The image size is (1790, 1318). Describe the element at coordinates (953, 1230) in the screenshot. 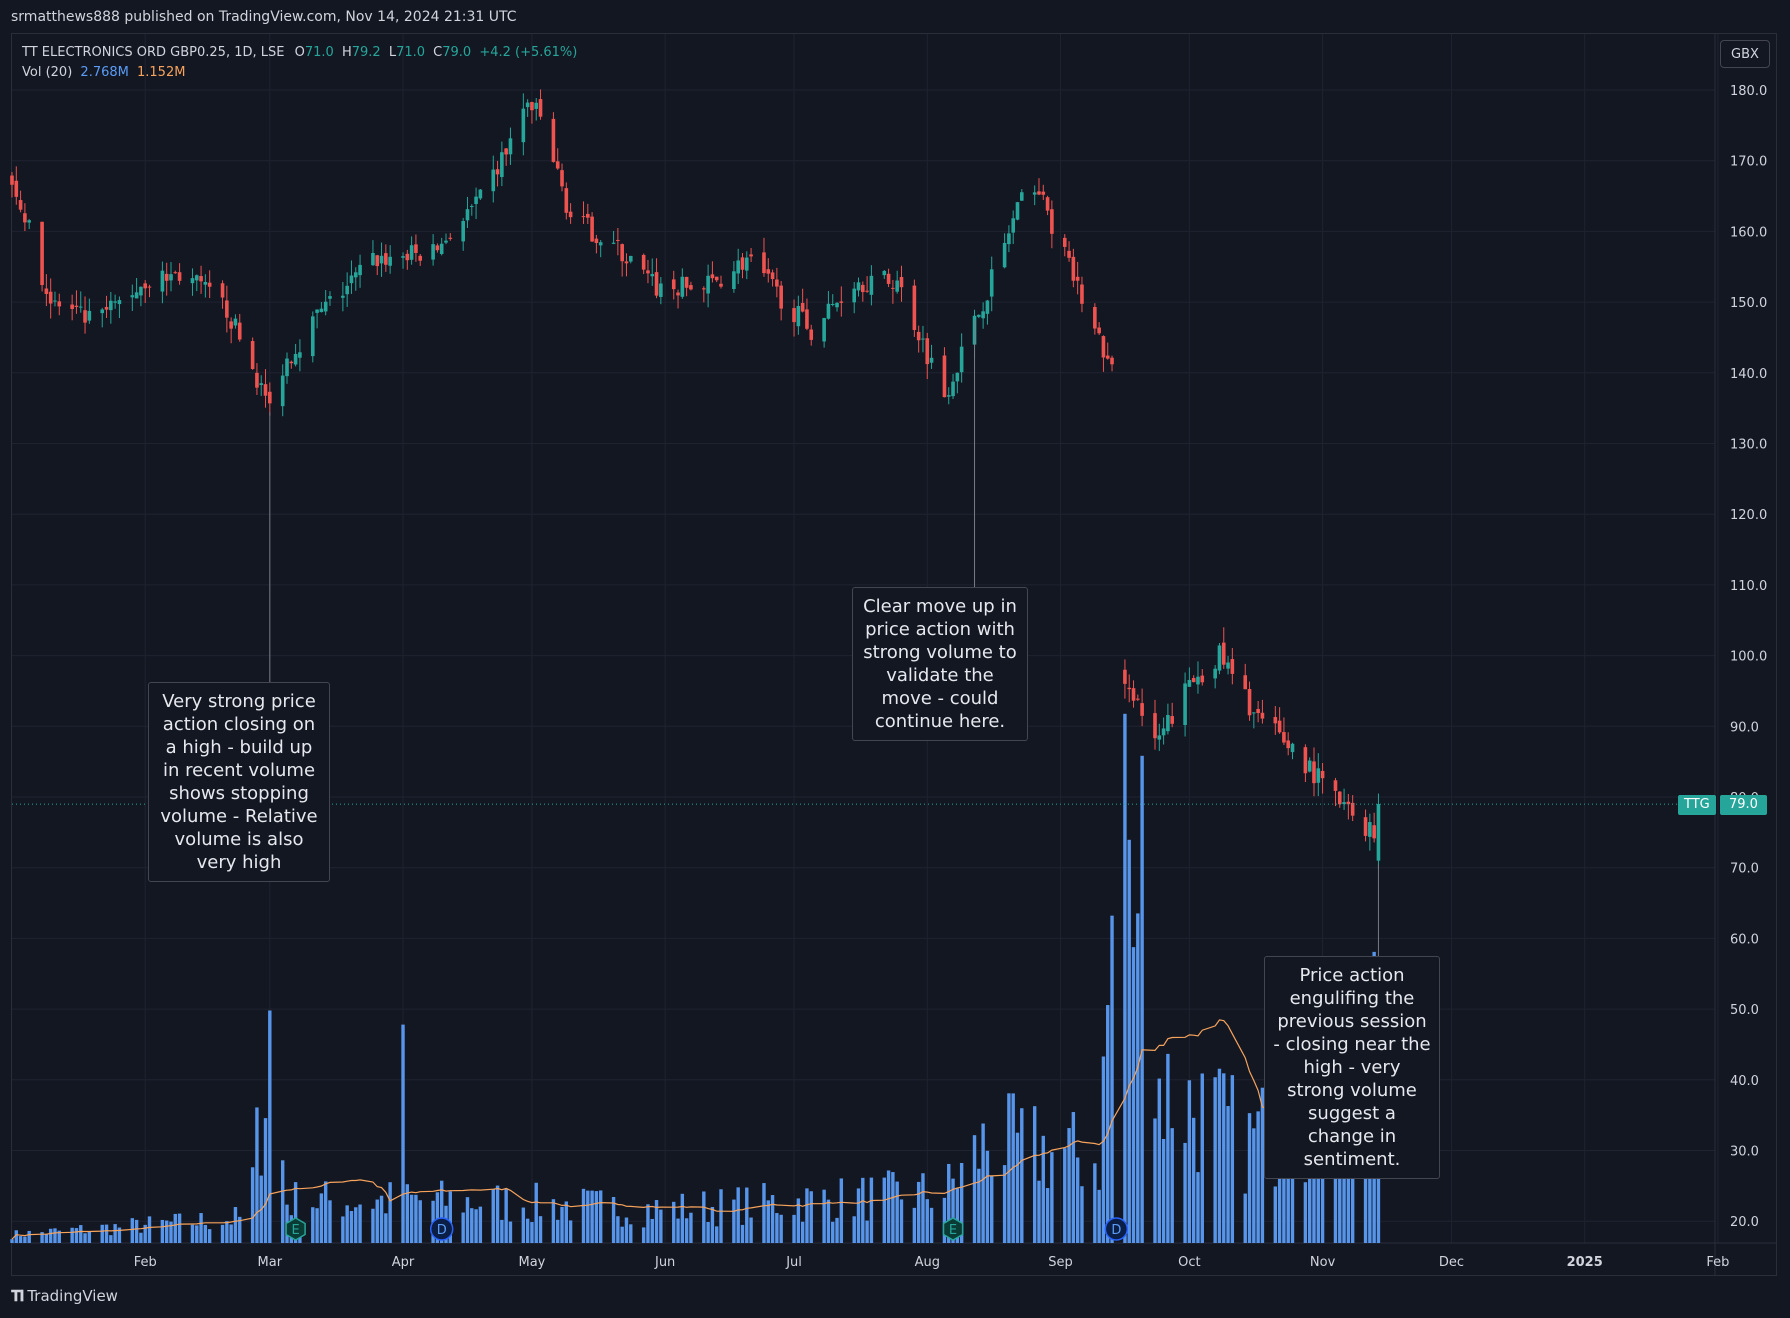

I see `earnings-event-label: E` at that location.